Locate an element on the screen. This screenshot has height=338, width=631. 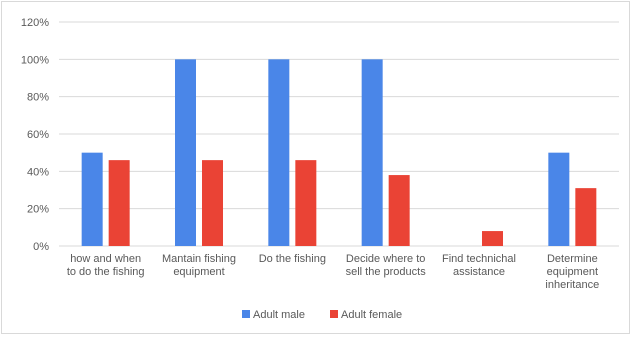
legend-label: Adult female is located at coordinates (371, 315).